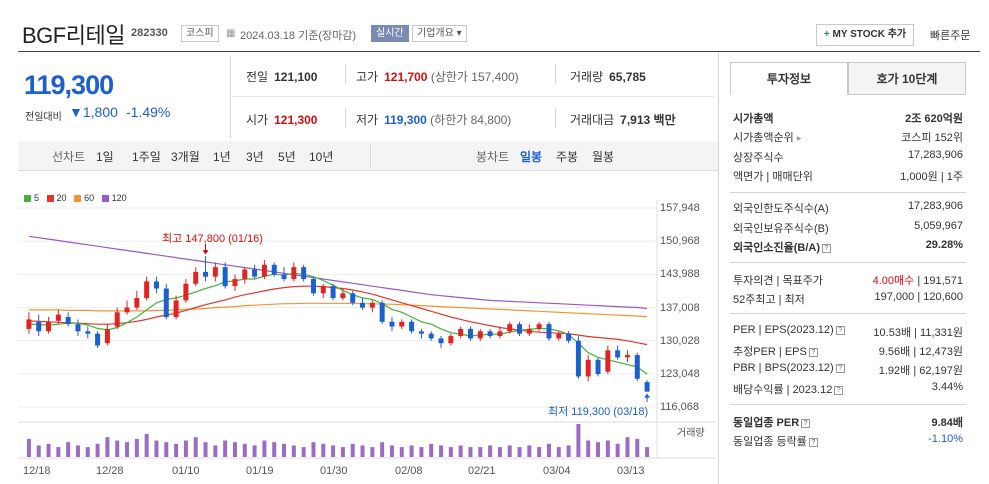  What do you see at coordinates (37, 471) in the screenshot?
I see `x-tick: 12/18` at bounding box center [37, 471].